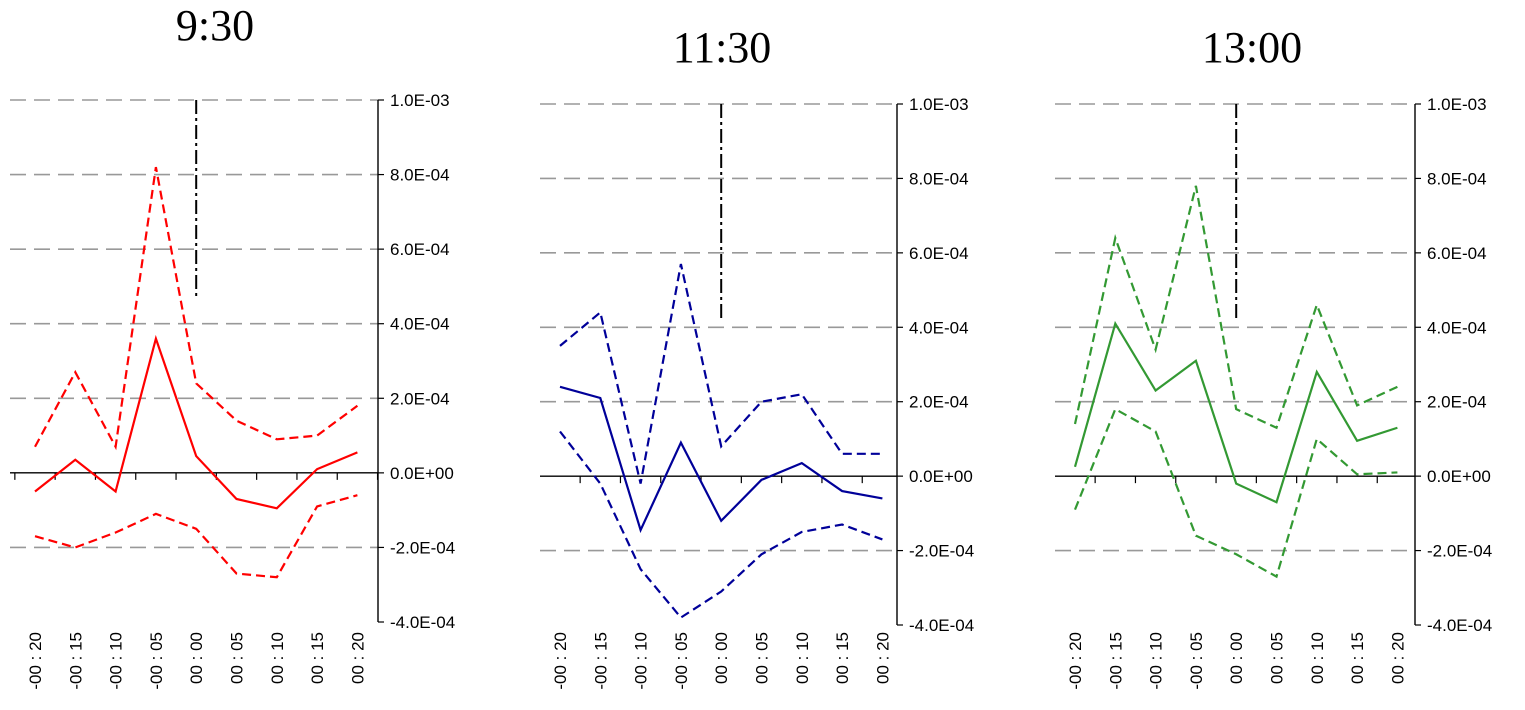 The height and width of the screenshot is (710, 1525). I want to click on chart-title: 11:30, so click(722, 47).